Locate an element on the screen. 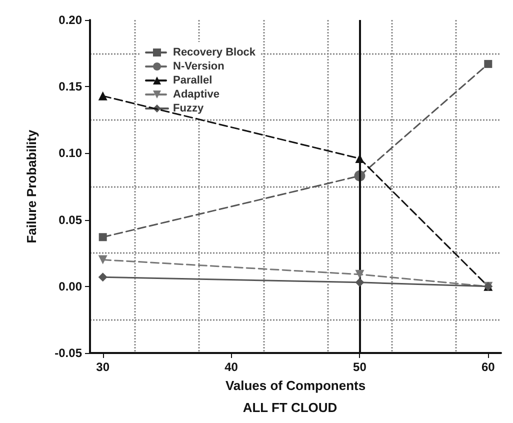 The image size is (513, 423). legend-label: Adaptive is located at coordinates (196, 94).